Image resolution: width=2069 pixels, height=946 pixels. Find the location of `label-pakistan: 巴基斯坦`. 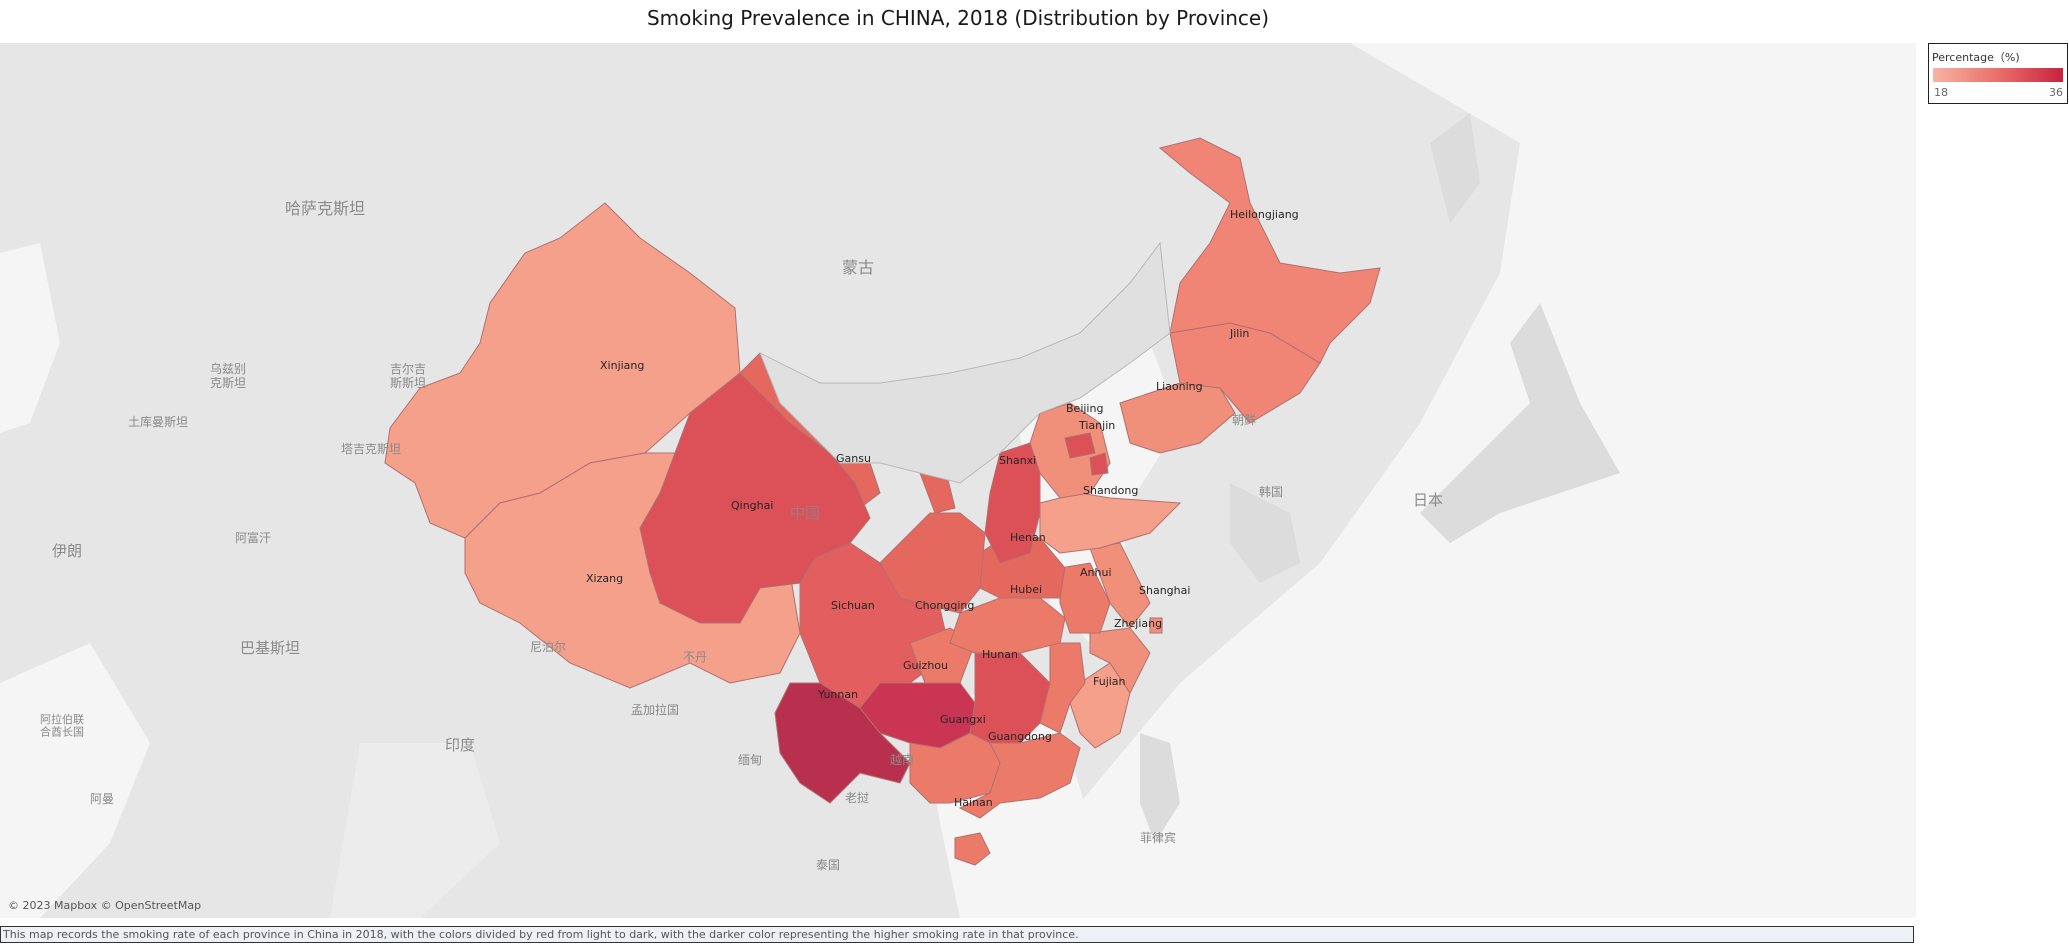

label-pakistan: 巴基斯坦 is located at coordinates (270, 648).